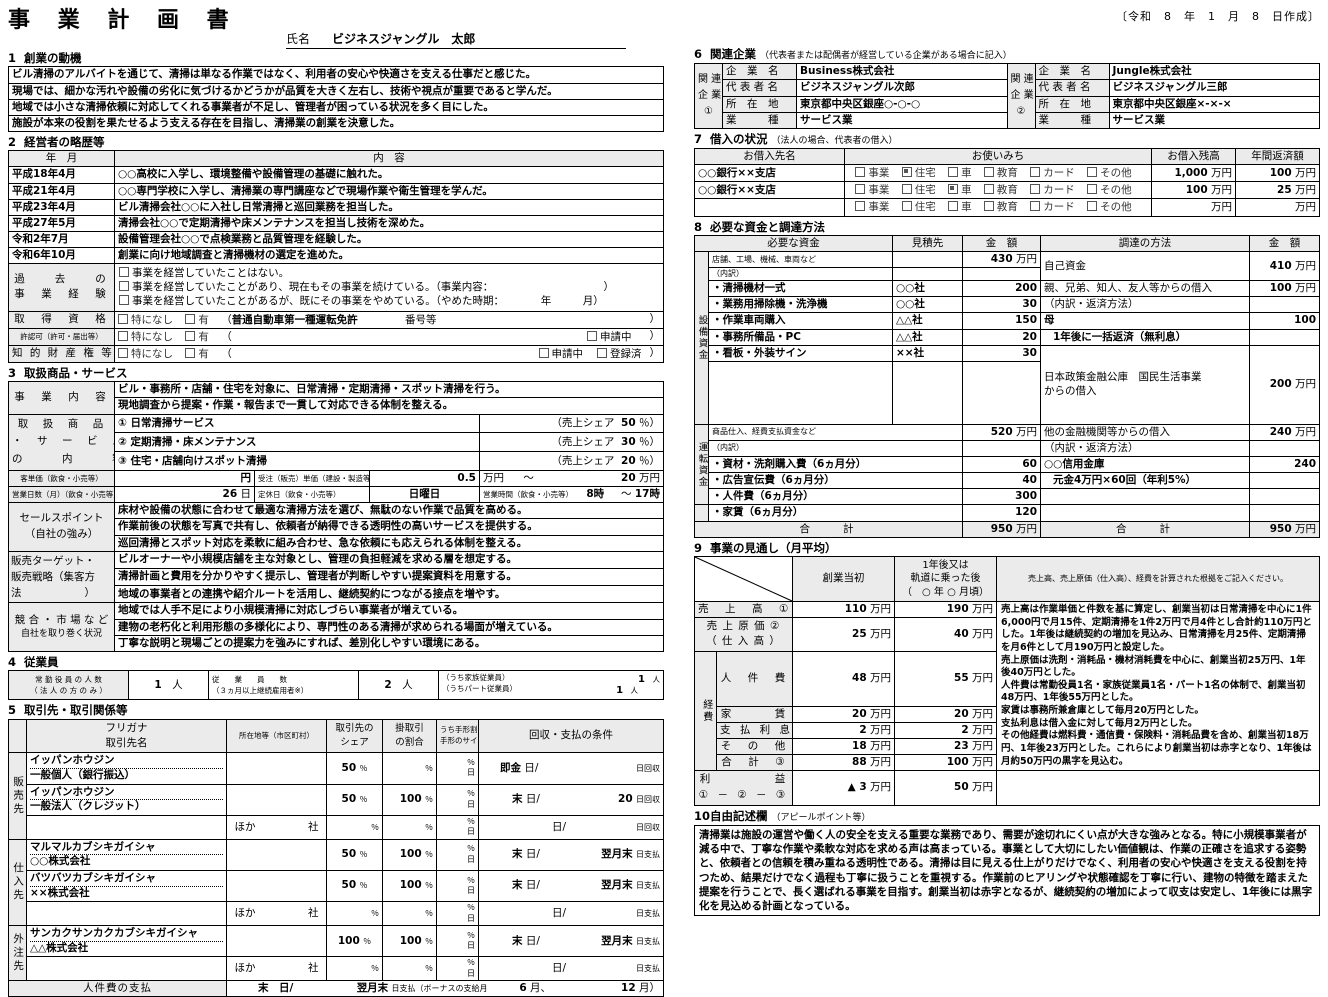 This screenshot has width=1328, height=997. I want to click on permit-row: 許認可（許可・届出等） 特になし 有 （ ） 申請中, so click(336, 336).